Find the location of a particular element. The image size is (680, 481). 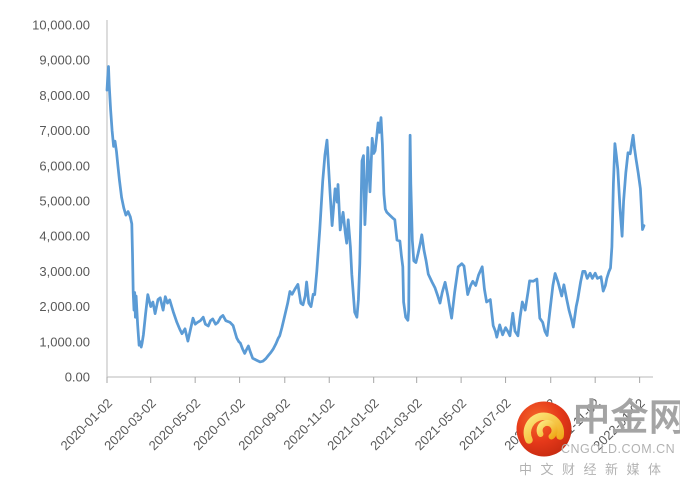

y-axis-label: 4,000.00 is located at coordinates (64, 236).